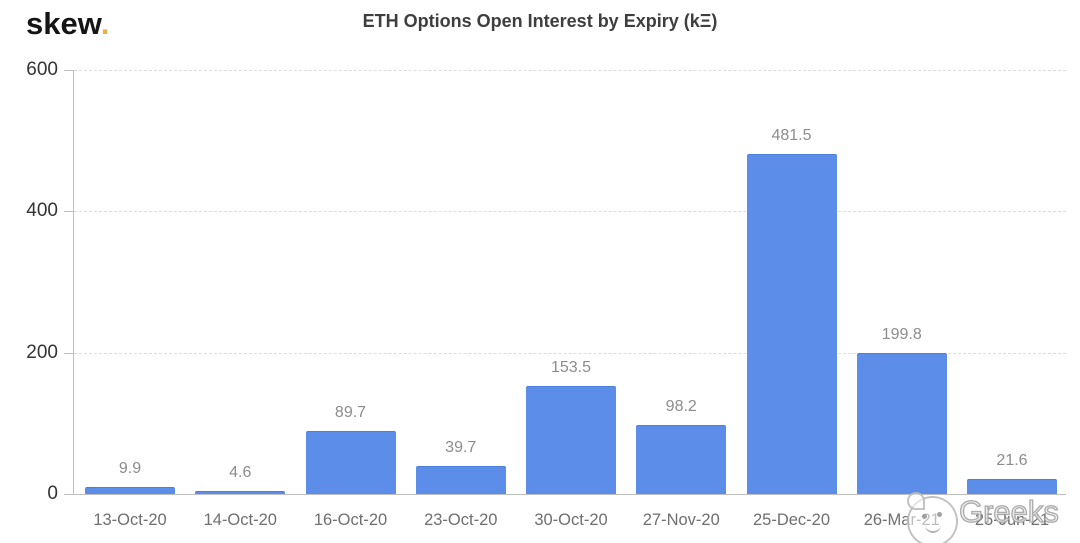  Describe the element at coordinates (461, 447) in the screenshot. I see `value-label: 39.7` at that location.